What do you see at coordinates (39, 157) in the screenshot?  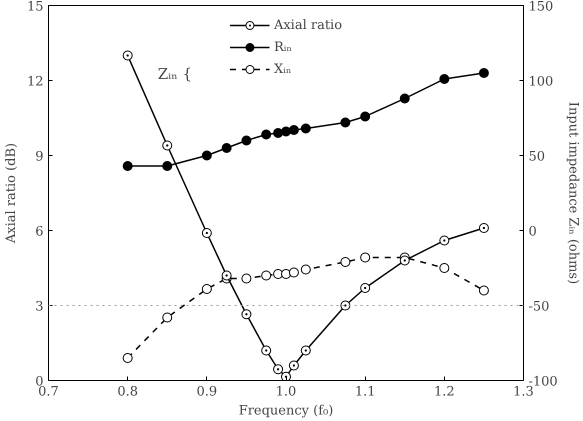 I see `y-tick-label: 9` at bounding box center [39, 157].